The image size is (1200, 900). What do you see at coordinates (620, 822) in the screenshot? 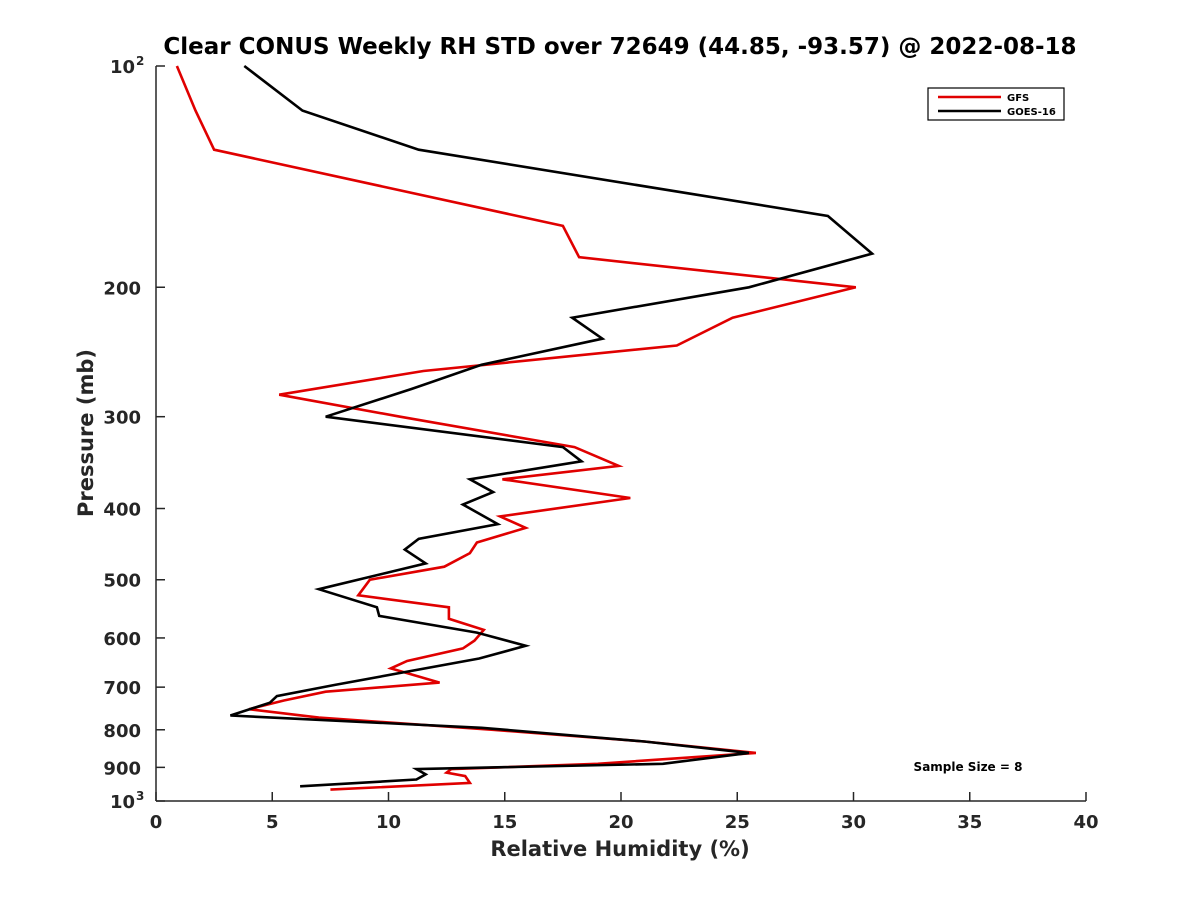
I see `x-tick-label: 20` at bounding box center [620, 822].